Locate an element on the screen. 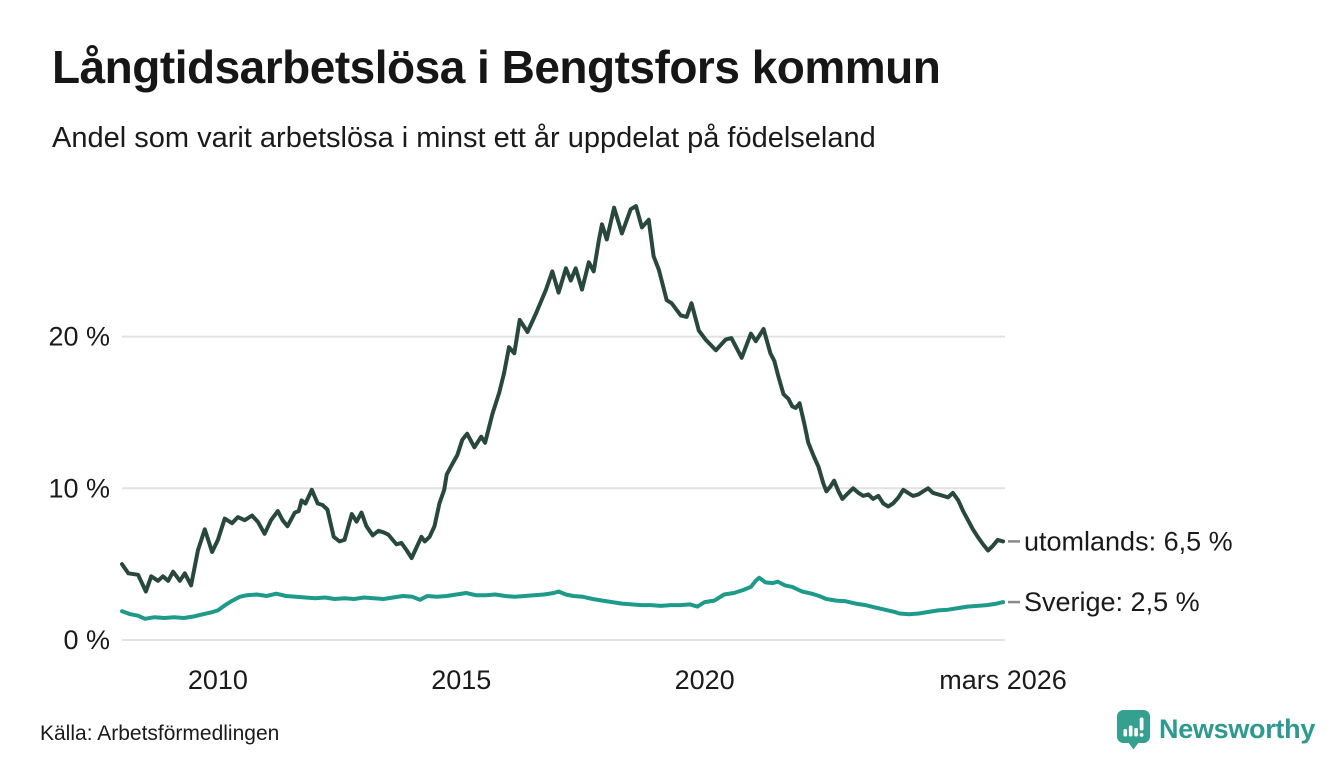 The image size is (1340, 780). source-note: Källa: Arbetsförmedlingen is located at coordinates (160, 733).